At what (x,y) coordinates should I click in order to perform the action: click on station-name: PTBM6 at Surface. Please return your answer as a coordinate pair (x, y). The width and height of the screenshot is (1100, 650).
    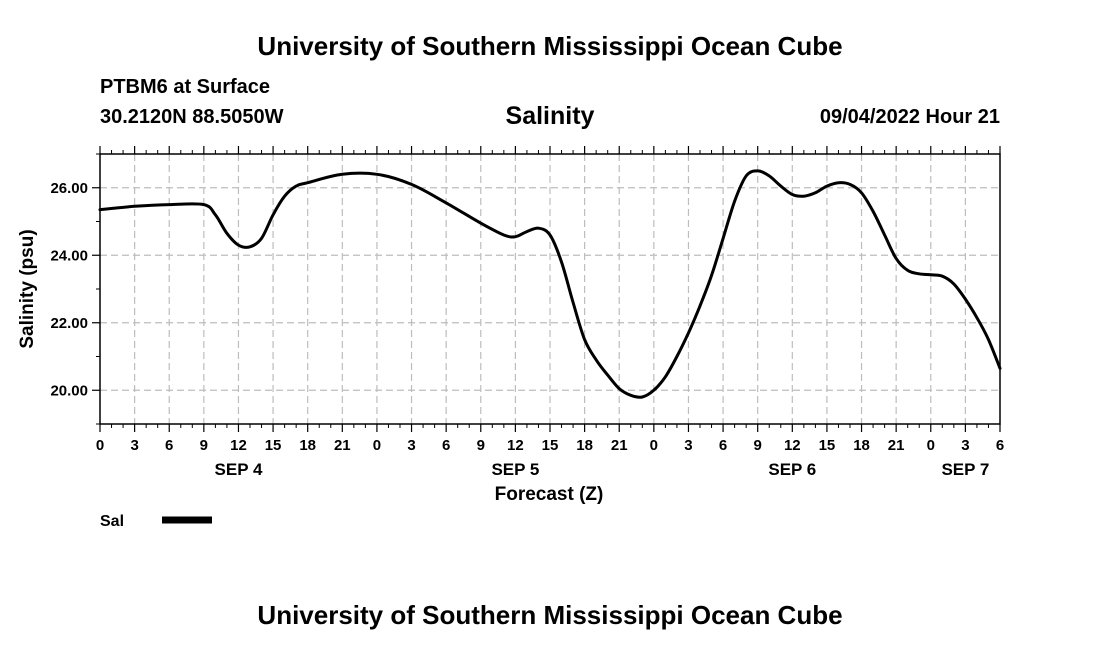
    Looking at the image, I should click on (185, 87).